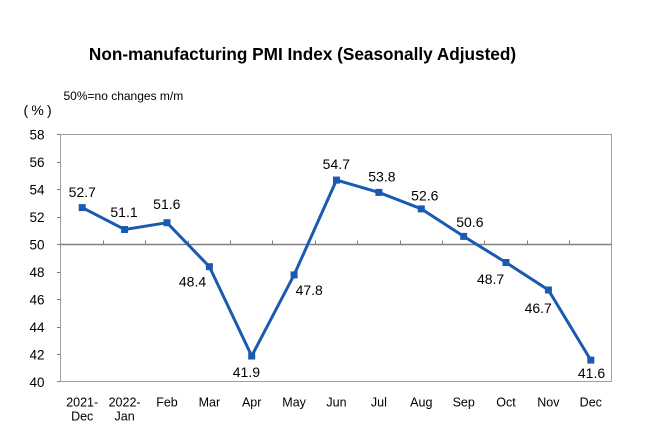  I want to click on svg-text: May, so click(294, 403).